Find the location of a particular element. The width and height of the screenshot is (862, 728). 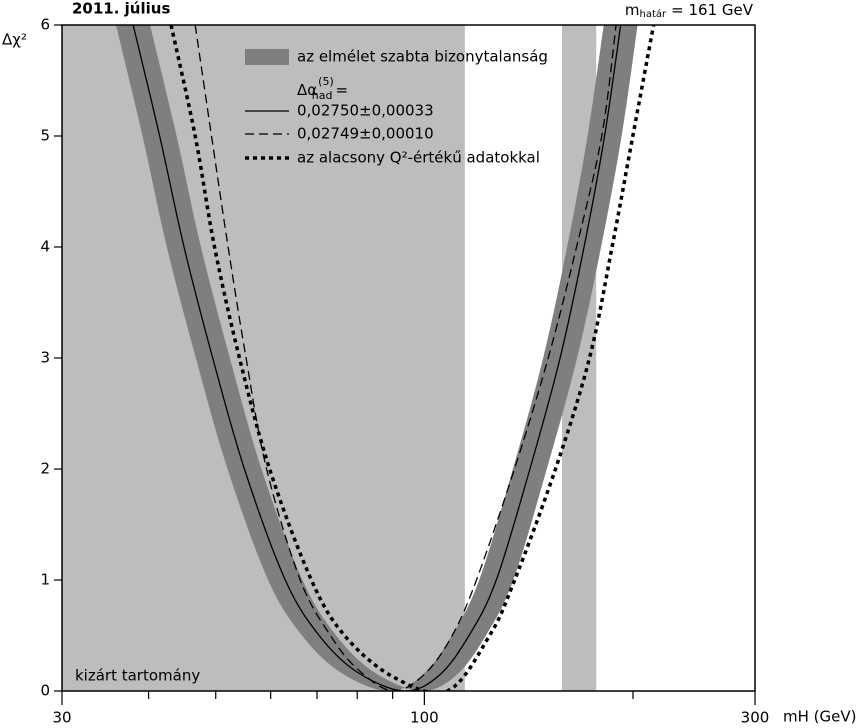

y-tick-label: 1 is located at coordinates (45, 580).